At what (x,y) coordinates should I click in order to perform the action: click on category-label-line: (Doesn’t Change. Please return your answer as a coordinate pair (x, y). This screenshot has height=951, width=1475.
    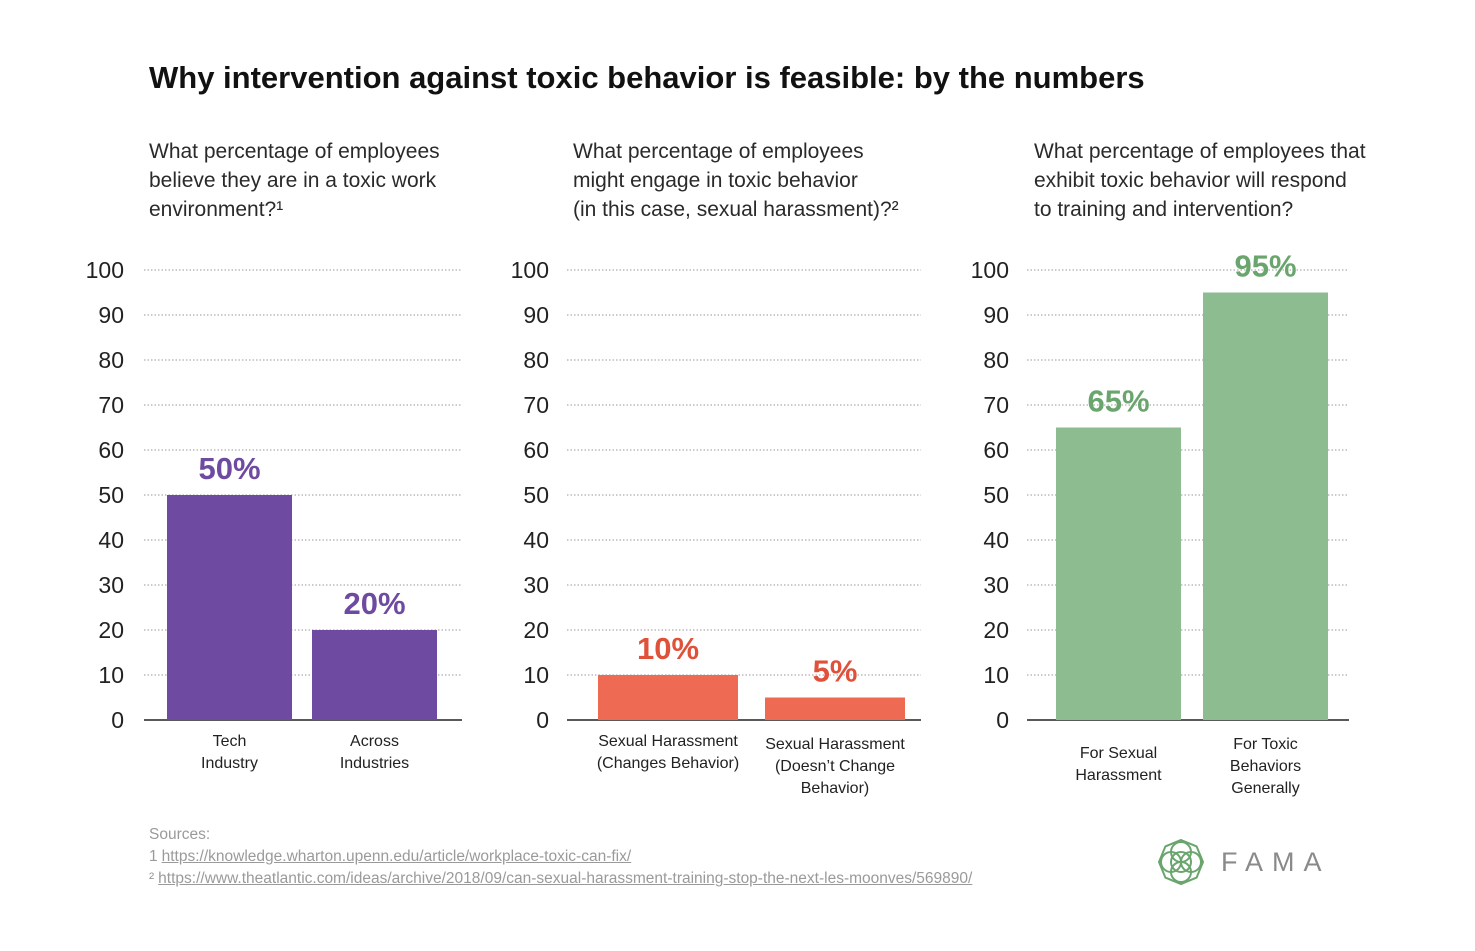
    Looking at the image, I should click on (835, 766).